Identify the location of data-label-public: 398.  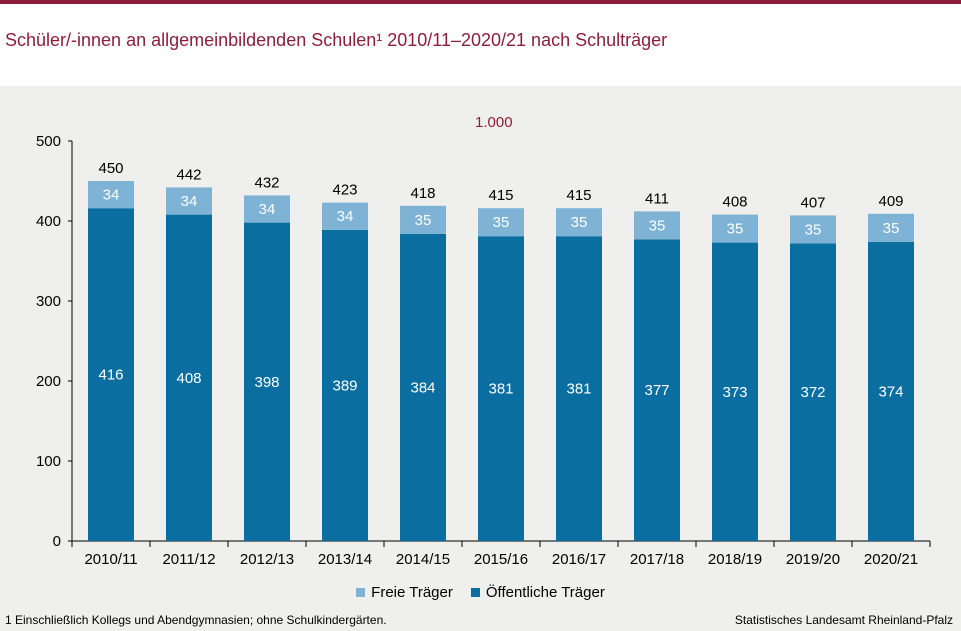
(266, 382).